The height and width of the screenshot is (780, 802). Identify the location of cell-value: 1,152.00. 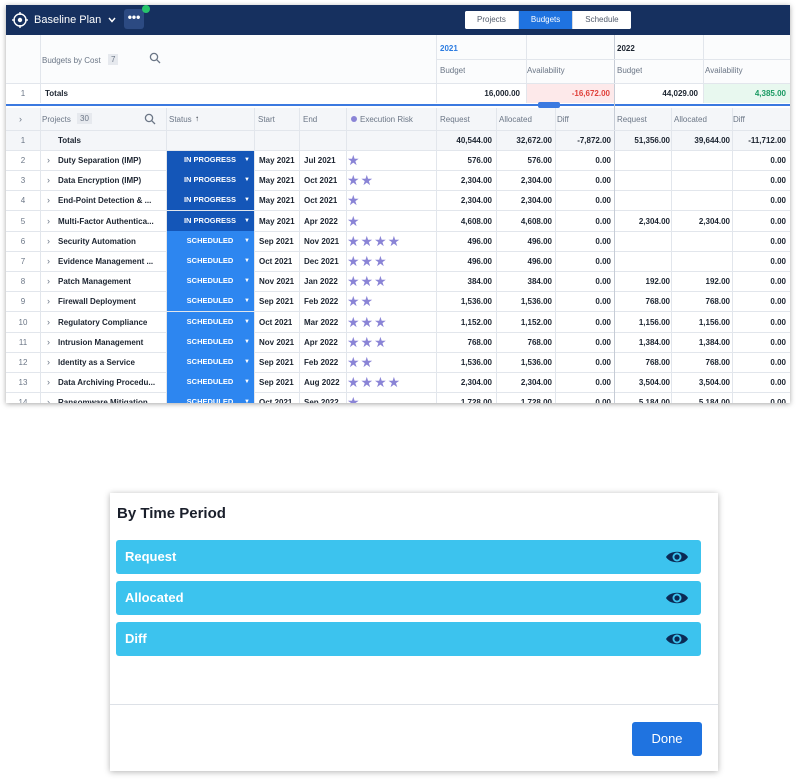
(476, 322).